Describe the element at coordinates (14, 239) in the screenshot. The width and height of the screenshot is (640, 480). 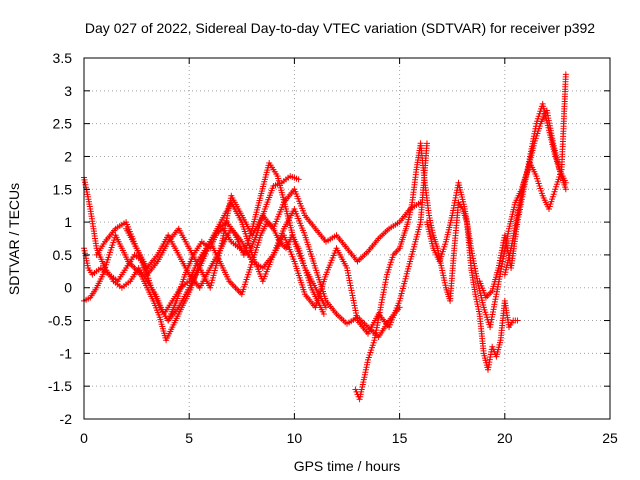
I see `y-axis-label: SDTVAR / TECUs` at that location.